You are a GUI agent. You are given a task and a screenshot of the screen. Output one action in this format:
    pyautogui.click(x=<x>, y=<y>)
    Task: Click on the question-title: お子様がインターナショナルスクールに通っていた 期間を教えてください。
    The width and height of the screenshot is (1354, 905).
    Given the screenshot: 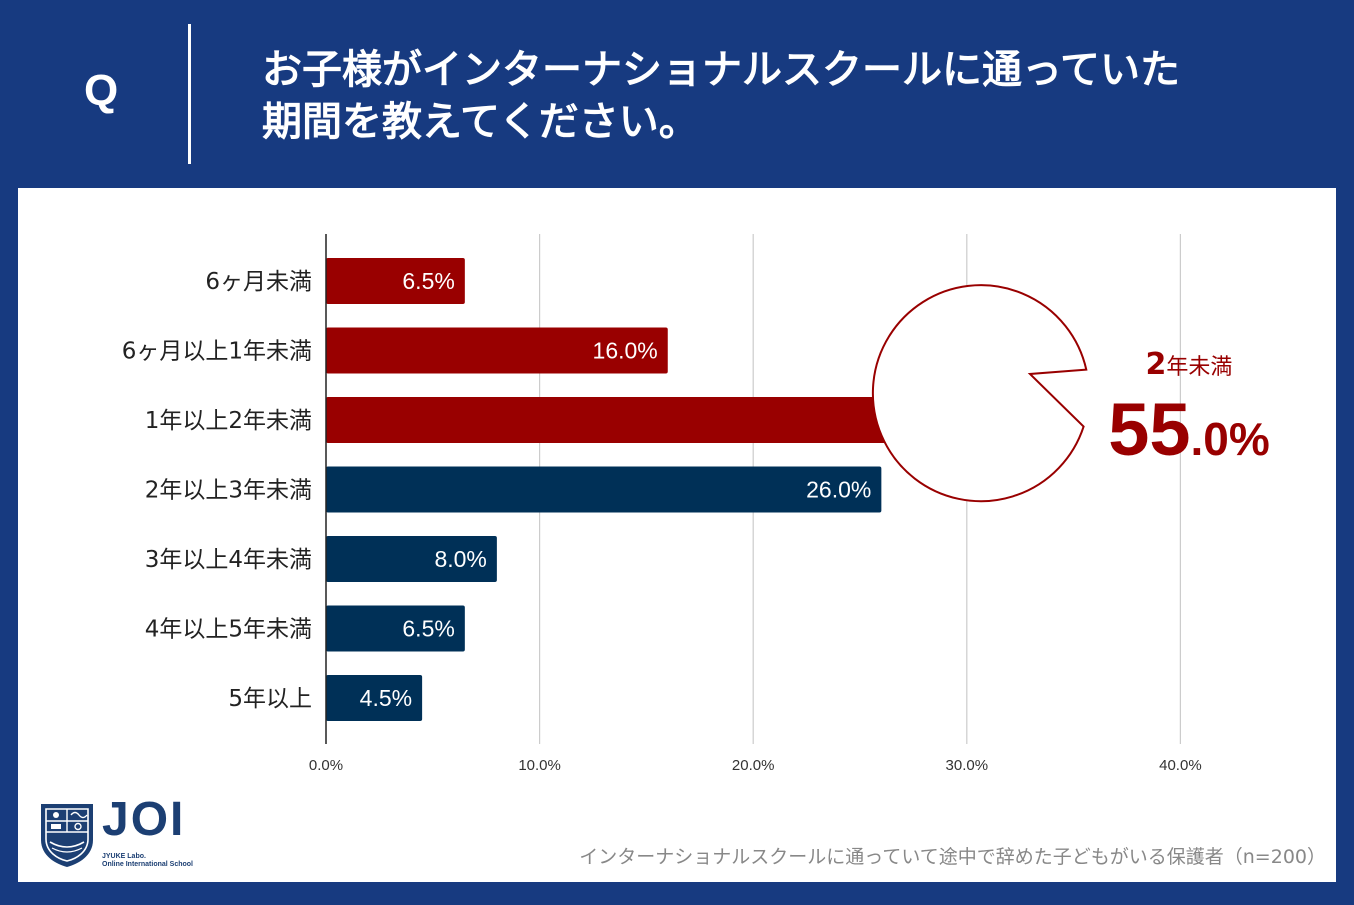 What is the action you would take?
    pyautogui.click(x=792, y=96)
    